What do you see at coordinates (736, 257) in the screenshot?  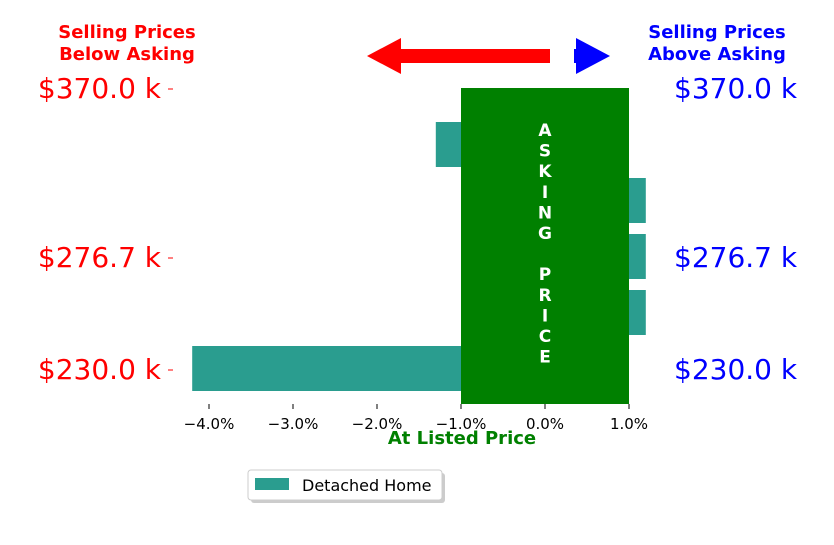 I see `y-tick-label-right: $276.7 k` at bounding box center [736, 257].